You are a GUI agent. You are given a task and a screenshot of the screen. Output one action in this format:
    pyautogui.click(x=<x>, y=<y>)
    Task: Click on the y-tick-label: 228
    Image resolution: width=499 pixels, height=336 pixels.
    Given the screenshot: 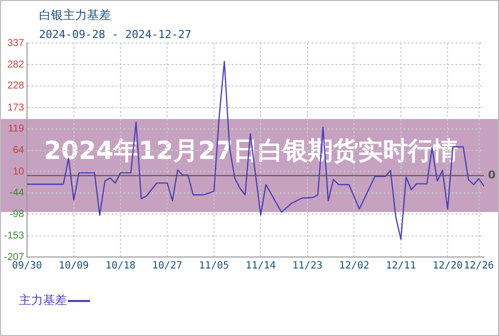 What is the action you would take?
    pyautogui.click(x=15, y=86)
    